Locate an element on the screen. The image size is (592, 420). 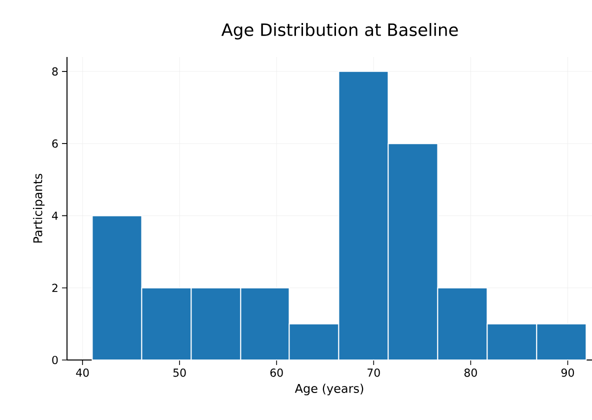
y-tick-label: 6 is located at coordinates (55, 143).